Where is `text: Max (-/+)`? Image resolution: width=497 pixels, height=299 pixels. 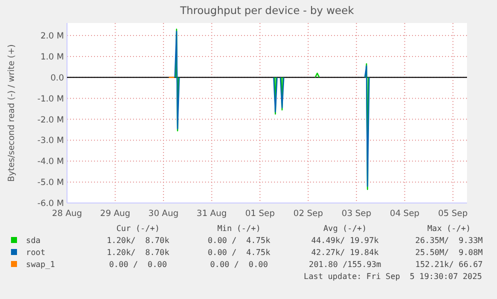 text: Max (-/+) is located at coordinates (449, 228).